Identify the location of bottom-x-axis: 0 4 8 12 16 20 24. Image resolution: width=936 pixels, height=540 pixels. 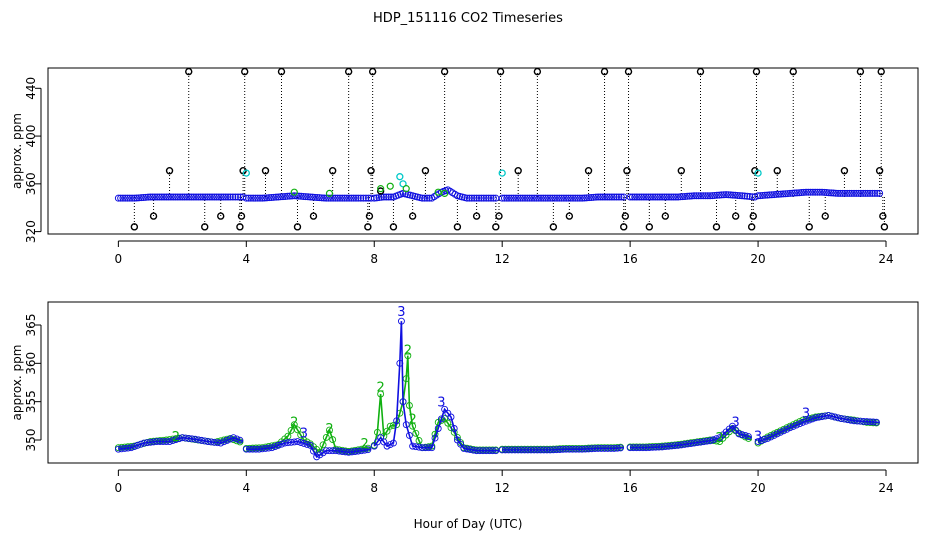
(504, 482).